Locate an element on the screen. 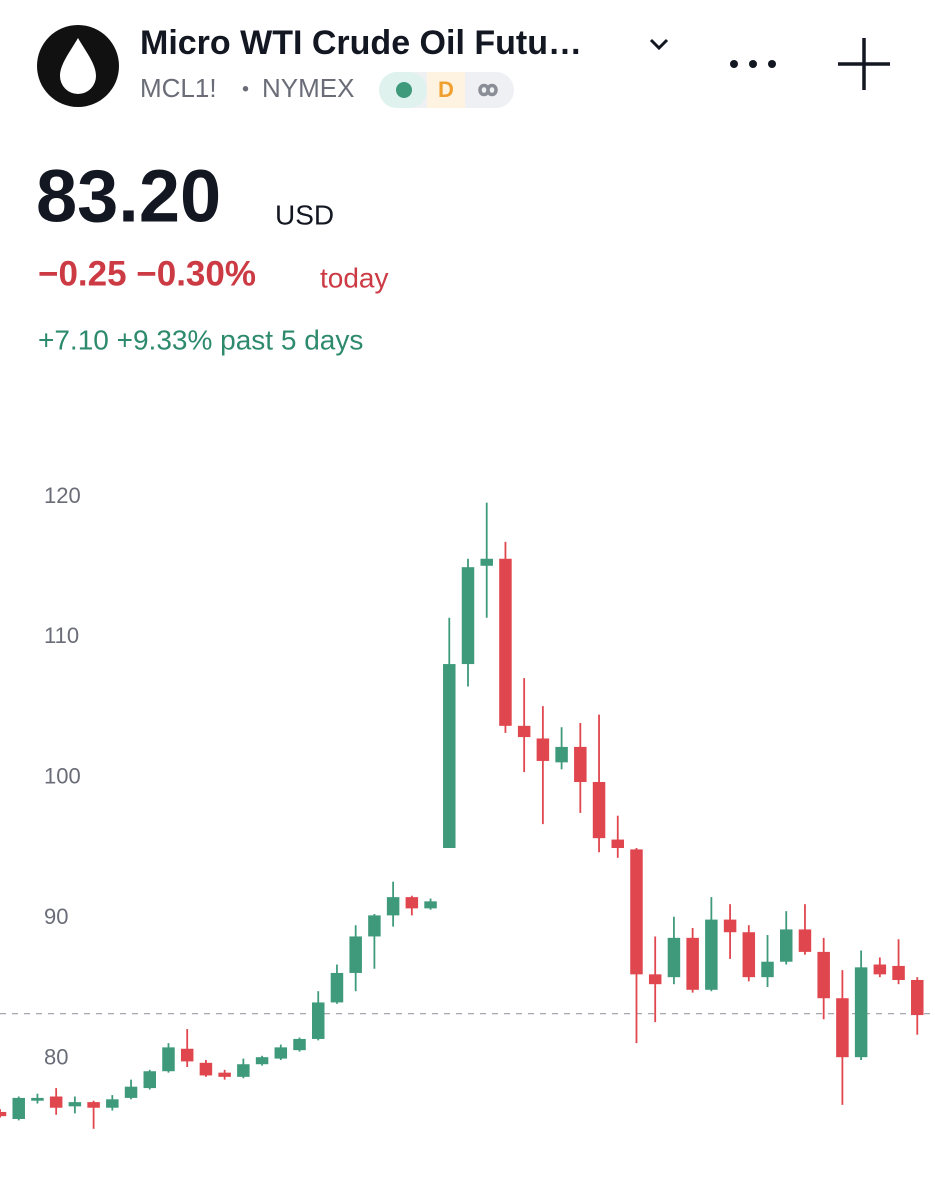 The width and height of the screenshot is (935, 1199). y-tick-label: 90 is located at coordinates (56, 916).